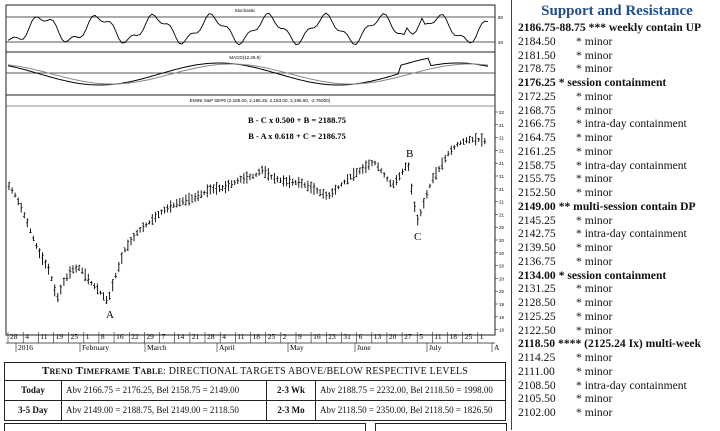 This screenshot has width=720, height=431. I want to click on date-tick-label: 9, so click(300, 336).